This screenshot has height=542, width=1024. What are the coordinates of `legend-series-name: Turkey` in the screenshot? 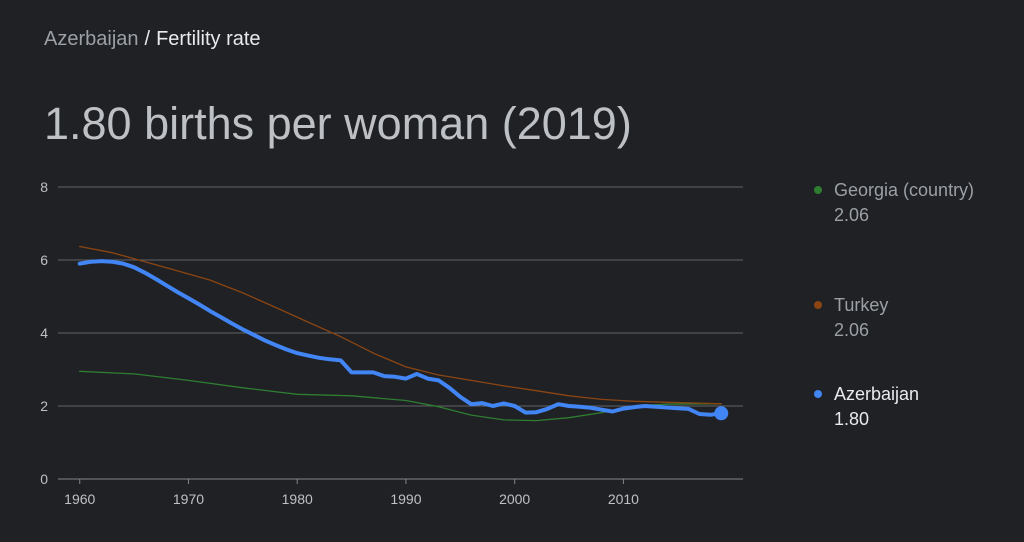 It's located at (861, 305).